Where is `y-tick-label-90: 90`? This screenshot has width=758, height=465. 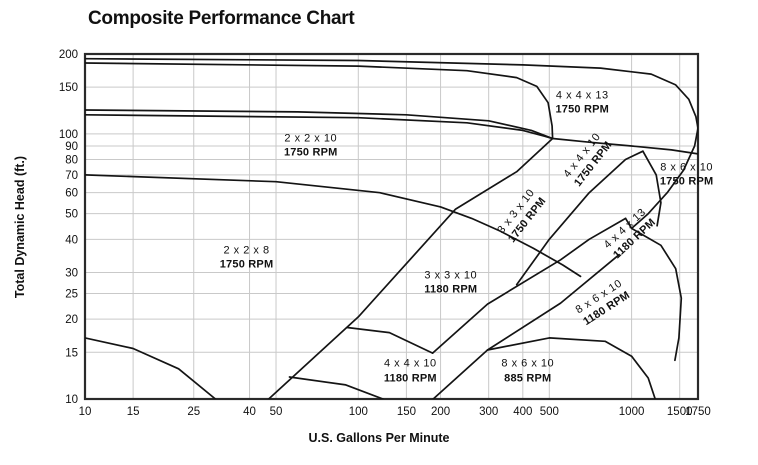
y-tick-label-90: 90 is located at coordinates (71, 147).